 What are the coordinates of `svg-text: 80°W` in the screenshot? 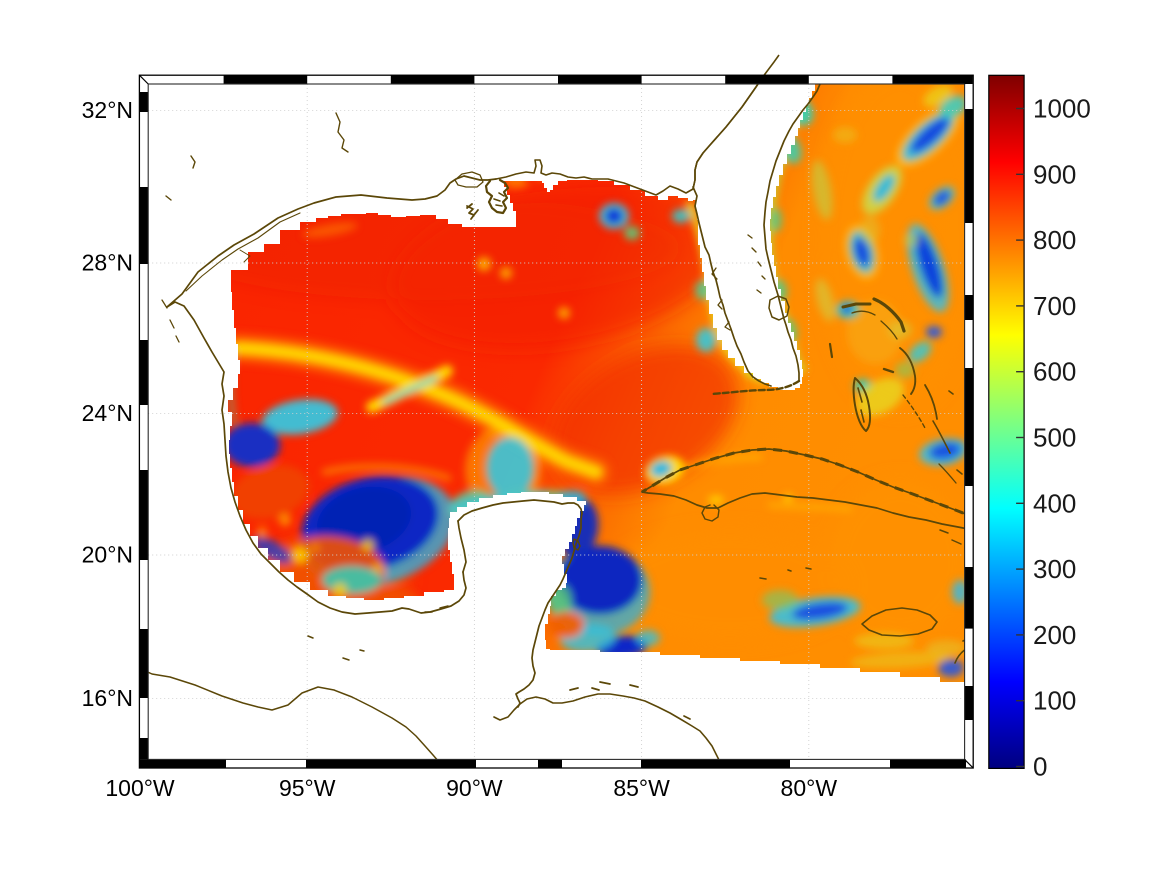 It's located at (809, 788).